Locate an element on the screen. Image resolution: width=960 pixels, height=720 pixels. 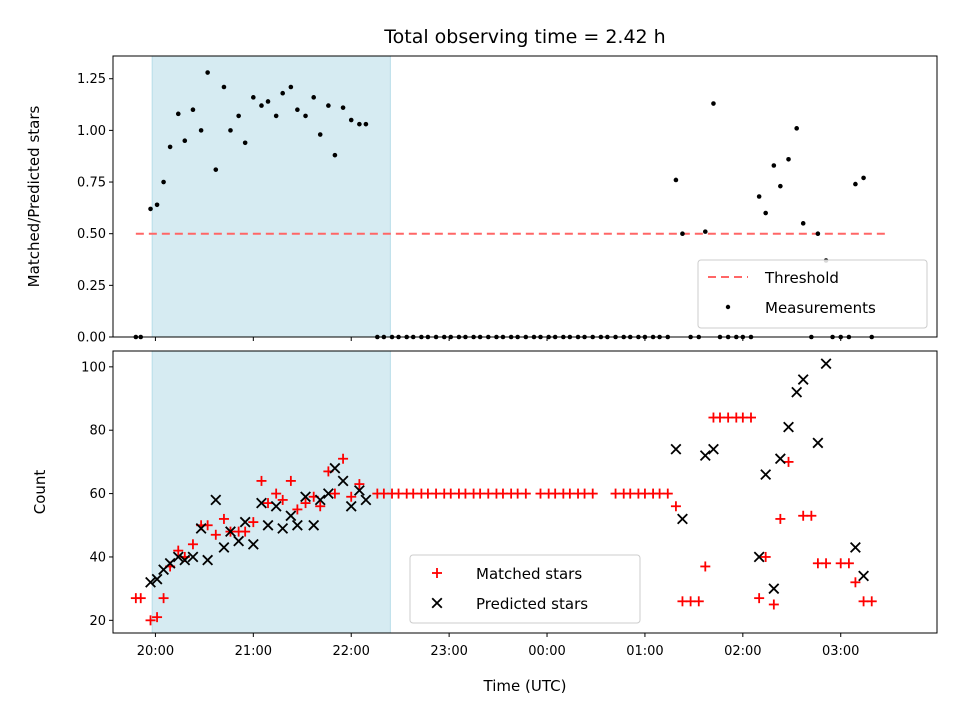
ratio-y-tick-label: 0.25 is located at coordinates (91, 286).